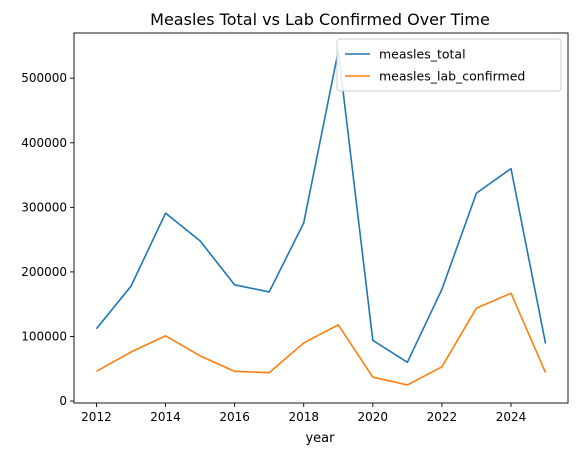 The image size is (578, 455). What do you see at coordinates (320, 19) in the screenshot?
I see `chart-title: Measles Total vs Lab Confirmed Over Time` at bounding box center [320, 19].